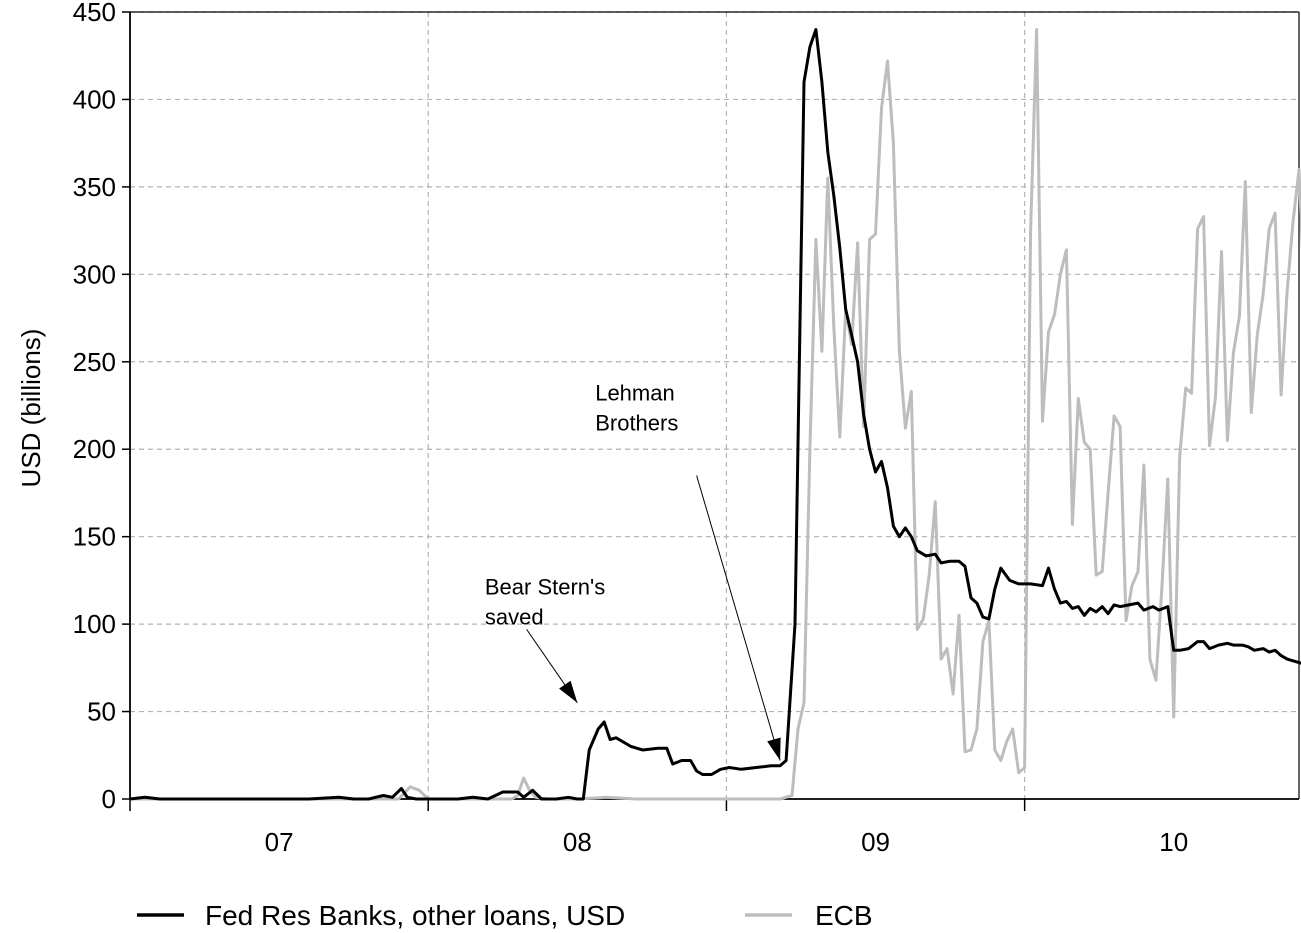 Image resolution: width=1301 pixels, height=933 pixels. I want to click on x-tick-label-2: 09, so click(875, 842).